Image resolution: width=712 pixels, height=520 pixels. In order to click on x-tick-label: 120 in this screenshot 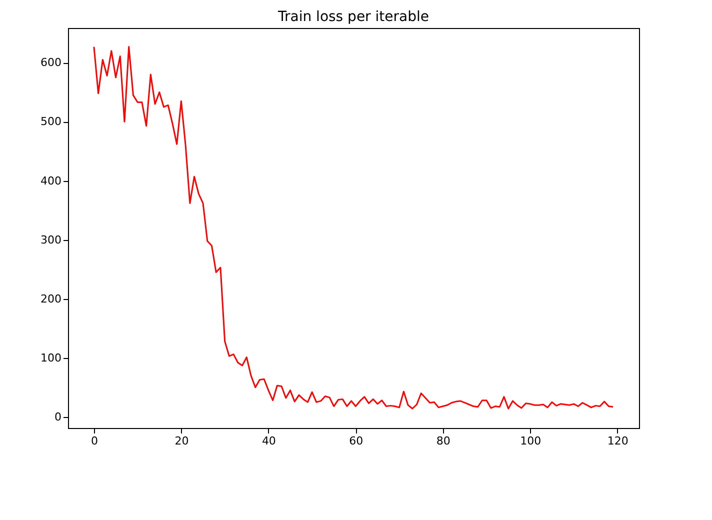, I will do `click(617, 441)`.